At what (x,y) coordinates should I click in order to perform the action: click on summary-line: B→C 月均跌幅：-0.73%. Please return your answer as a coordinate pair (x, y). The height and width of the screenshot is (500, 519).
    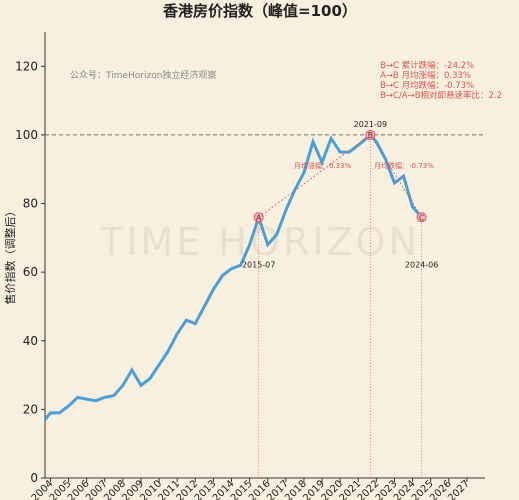
    Looking at the image, I should click on (427, 85).